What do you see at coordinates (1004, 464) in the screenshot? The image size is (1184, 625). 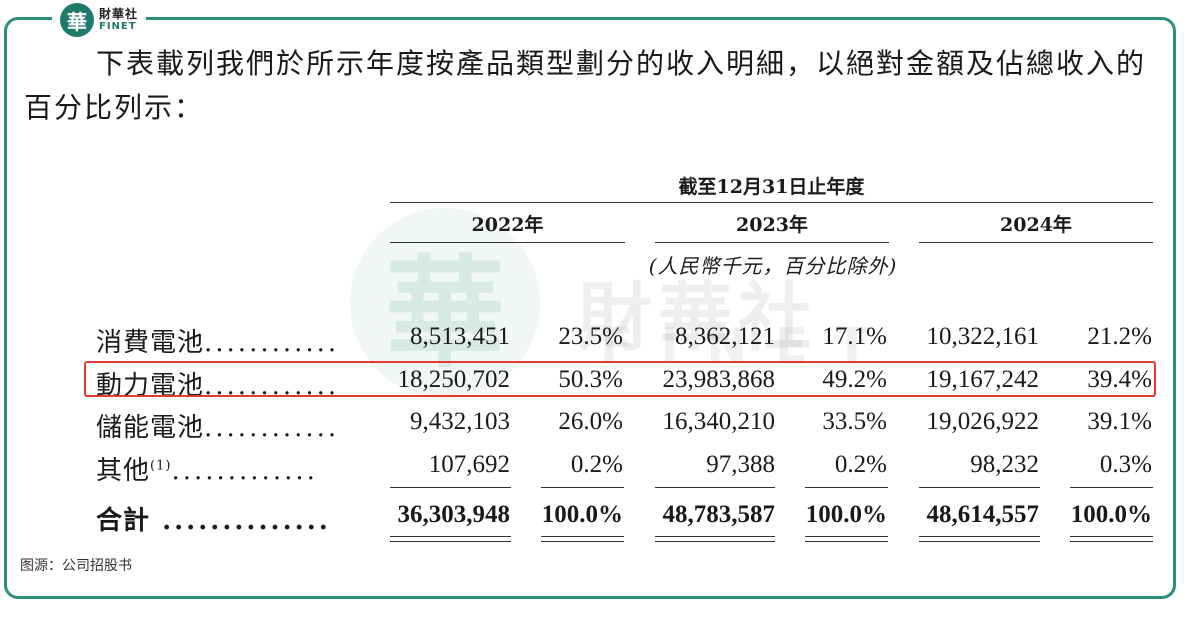 I see `amount-cell: 98,232` at bounding box center [1004, 464].